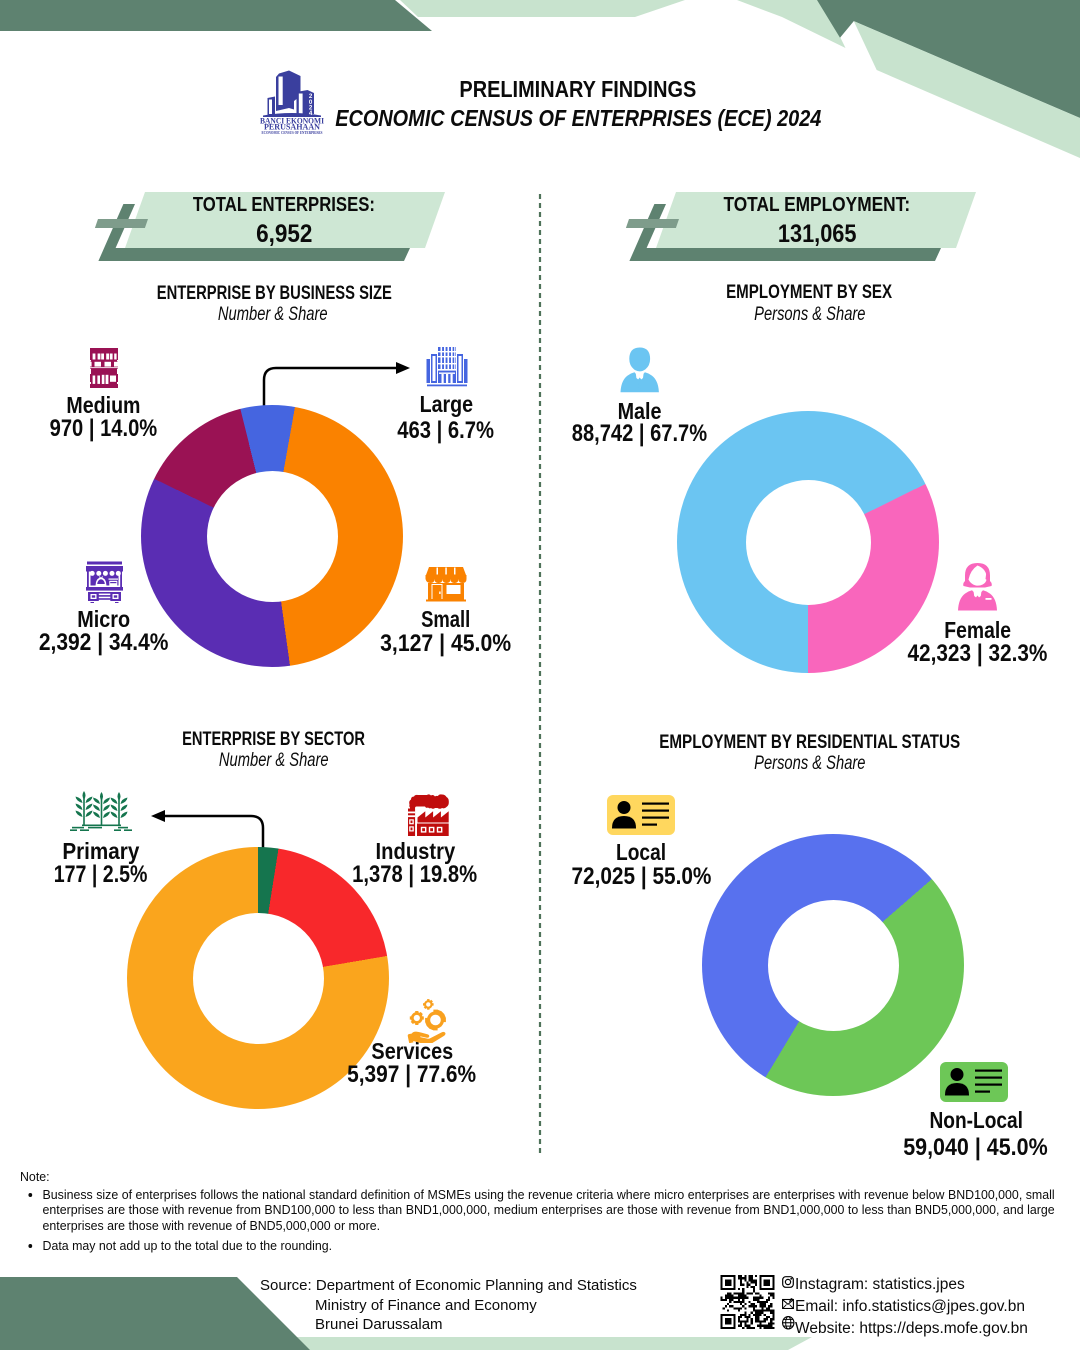 This screenshot has width=1080, height=1350. I want to click on svg-text: ECONOMIC CENSUS OF ENTERPRISES, so click(292, 133).